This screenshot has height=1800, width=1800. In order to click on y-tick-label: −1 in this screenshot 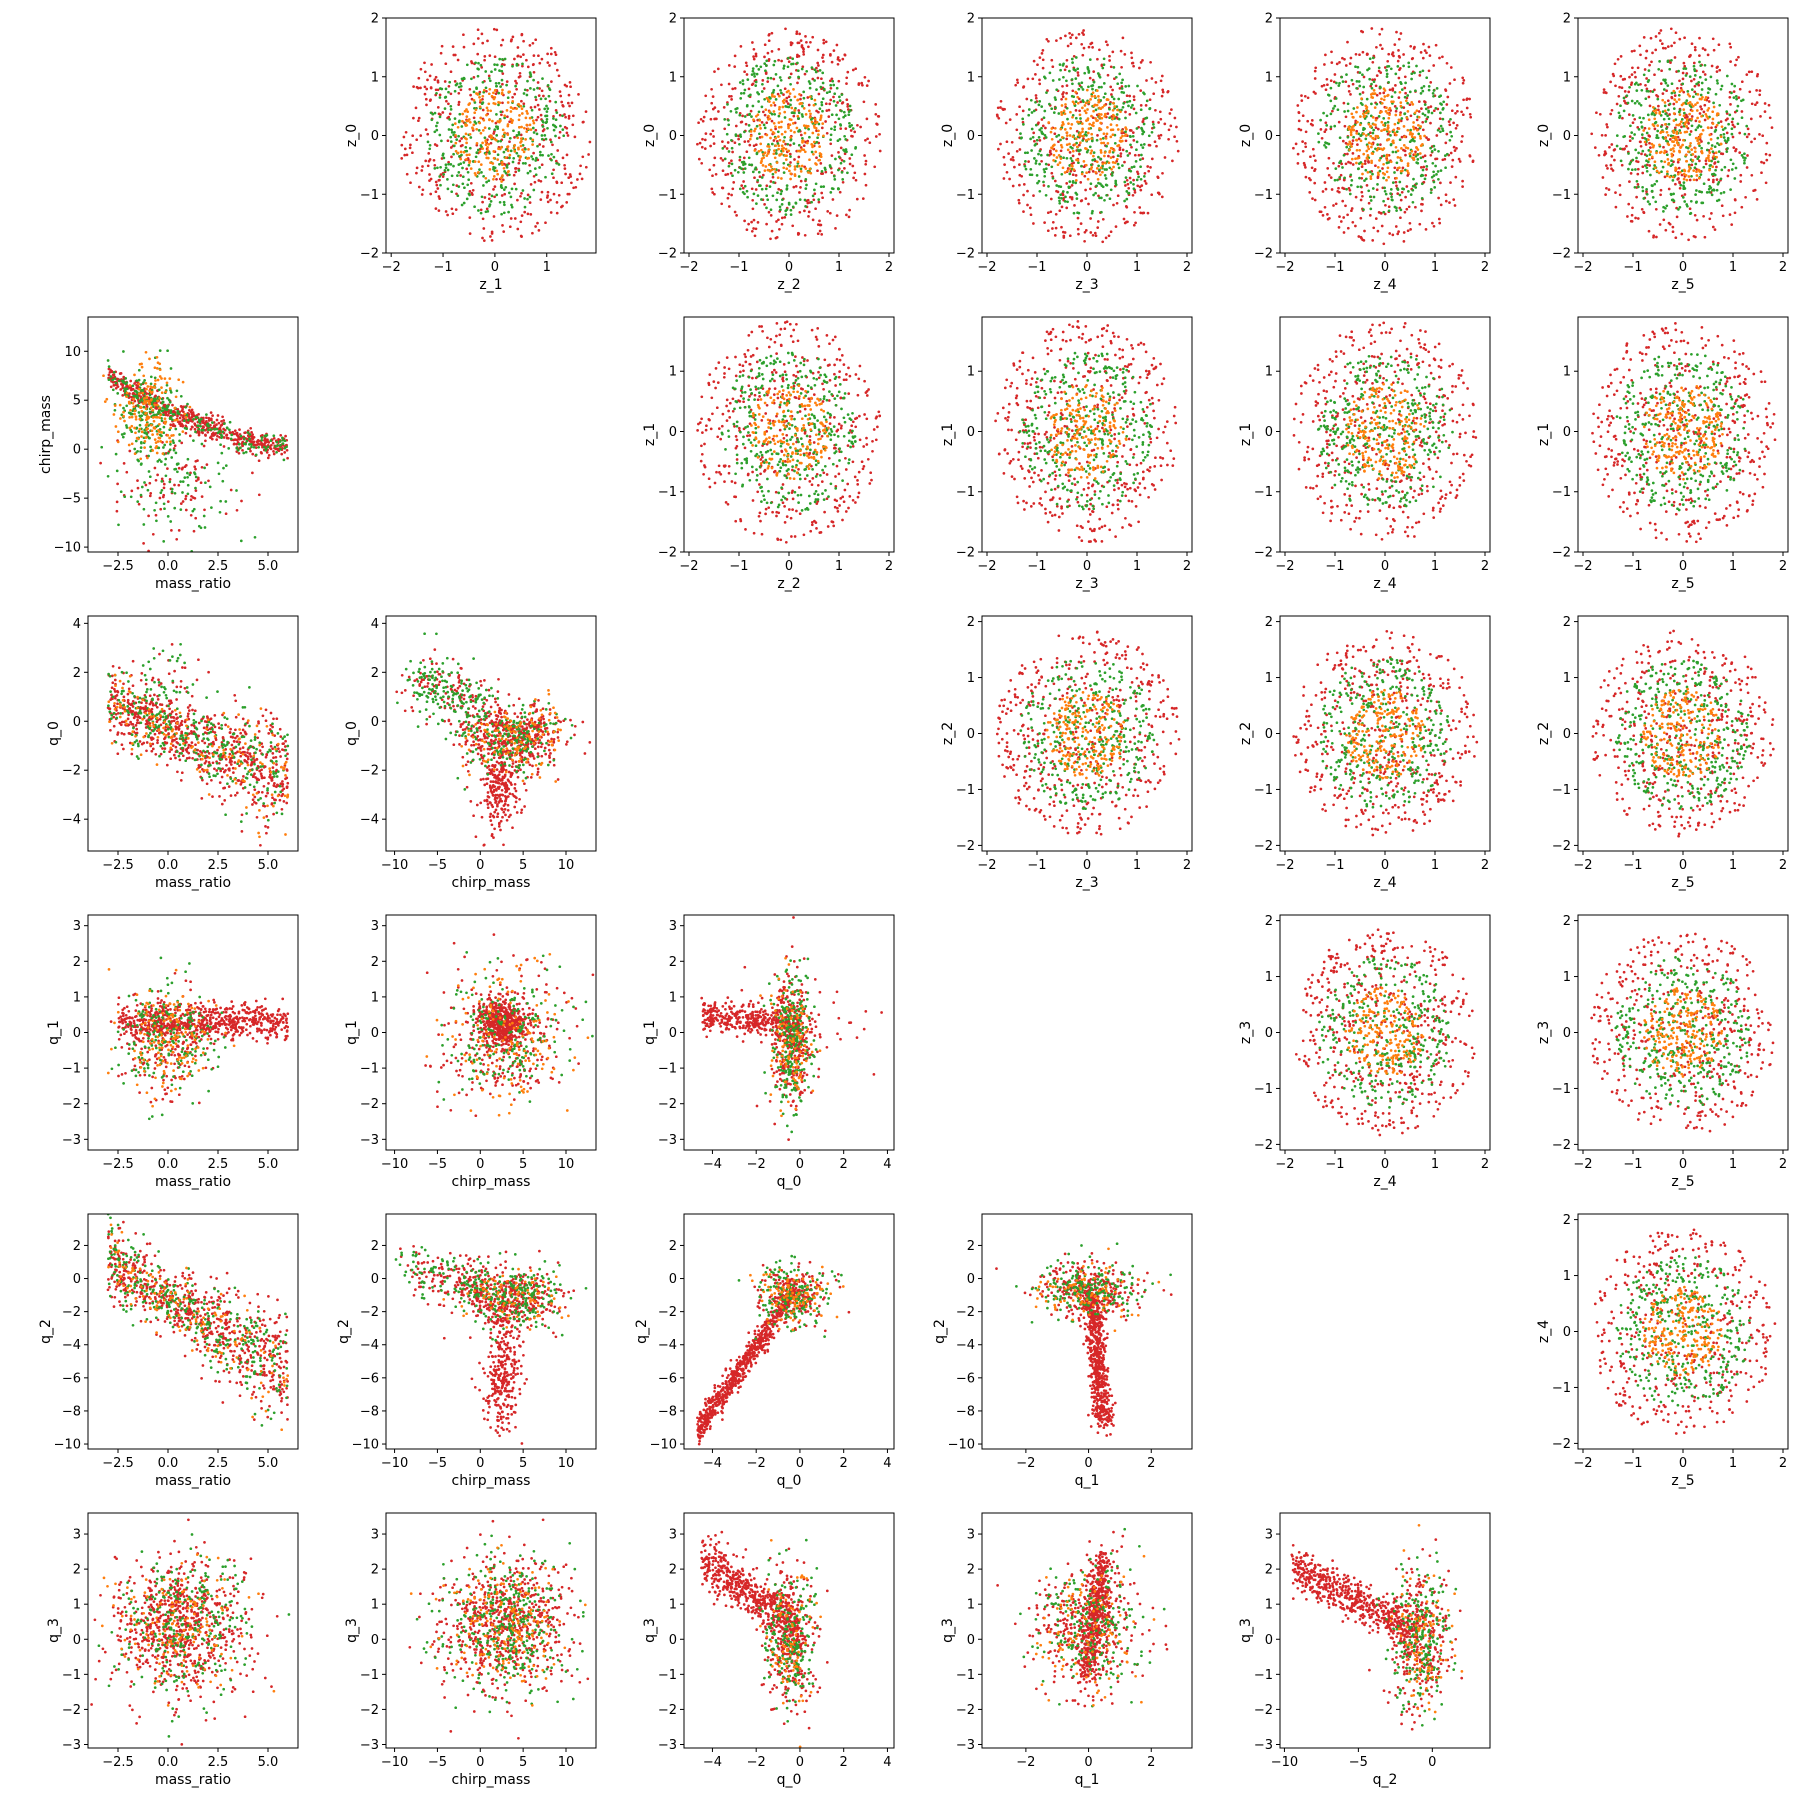, I will do `click(1263, 195)`.